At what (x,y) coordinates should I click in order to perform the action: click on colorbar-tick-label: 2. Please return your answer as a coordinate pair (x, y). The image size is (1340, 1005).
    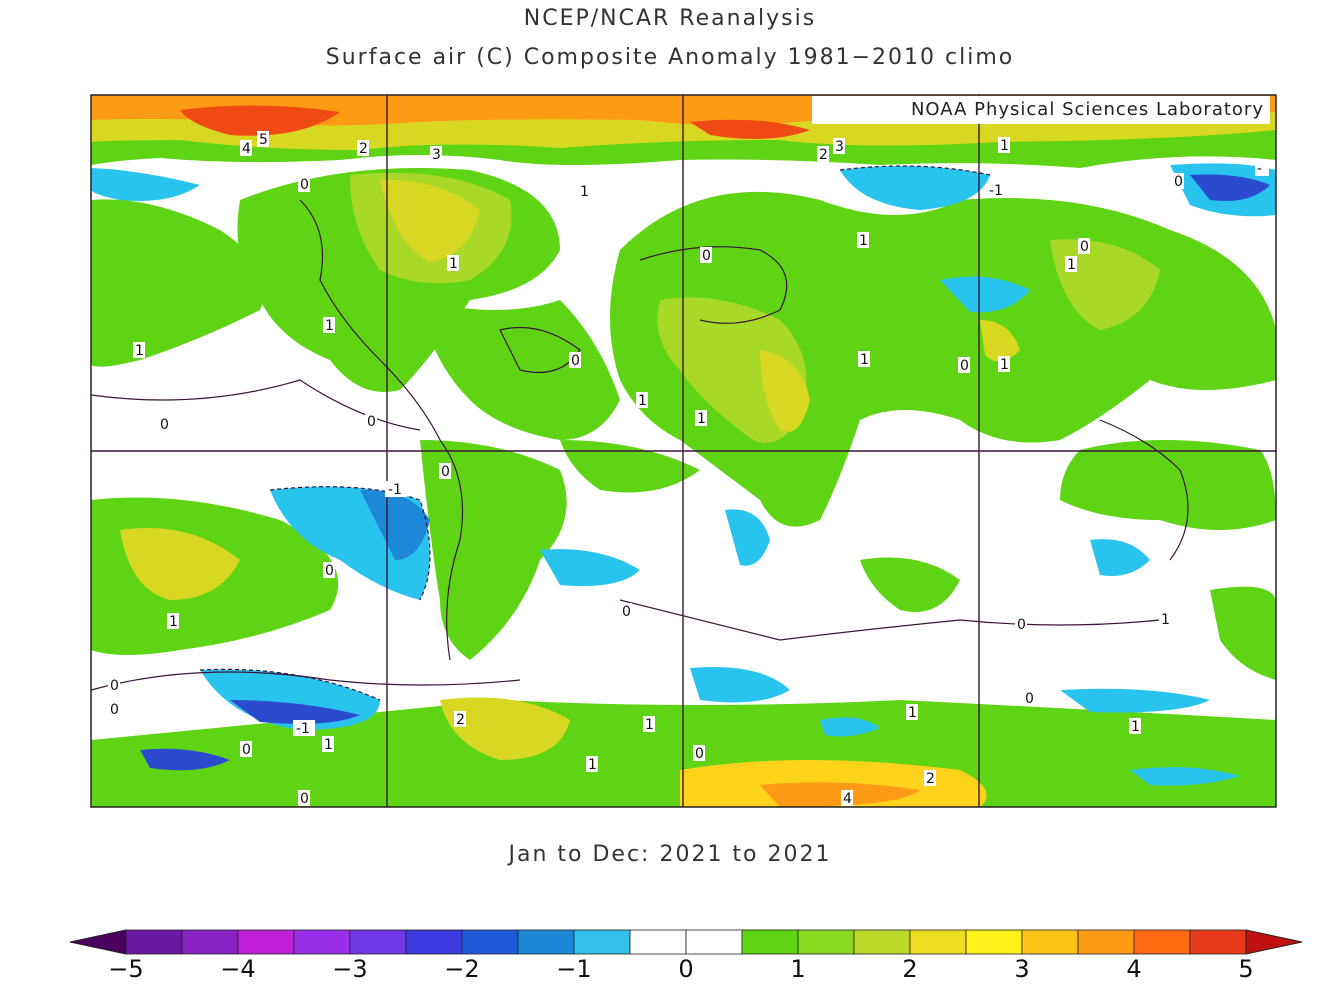
    Looking at the image, I should click on (910, 969).